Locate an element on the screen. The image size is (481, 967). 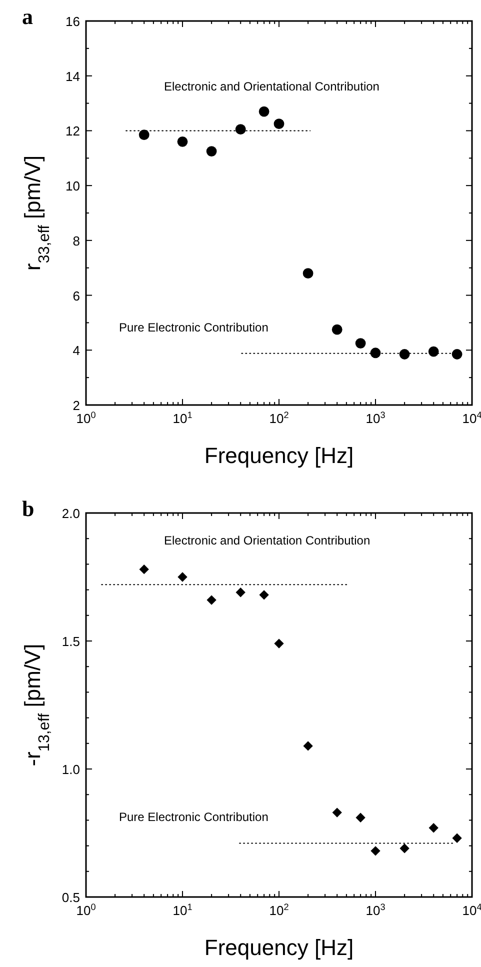
y-tick-label: 8 is located at coordinates (76, 240).